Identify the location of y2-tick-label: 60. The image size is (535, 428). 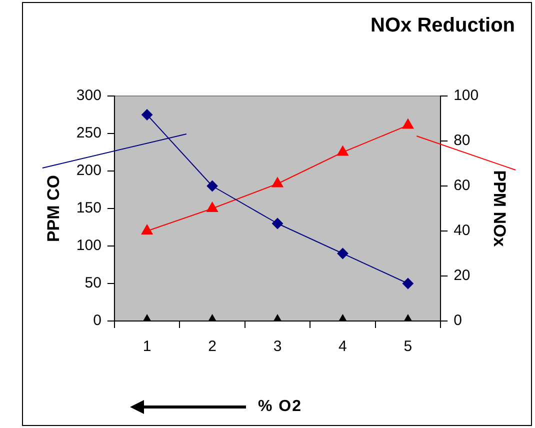
(462, 185).